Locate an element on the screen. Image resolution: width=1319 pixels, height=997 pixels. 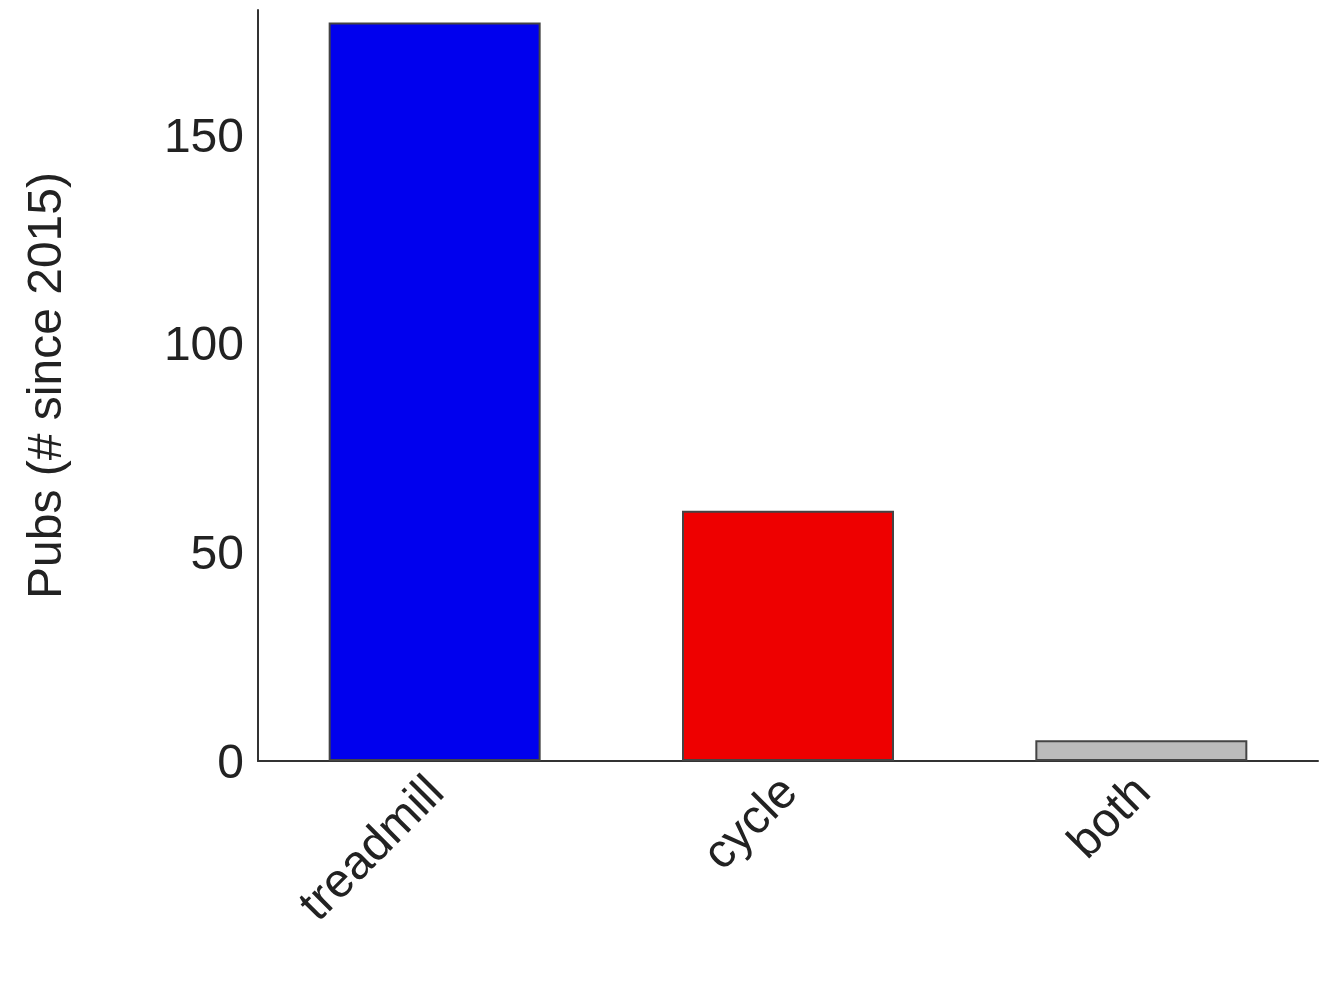
x-tick-label: both is located at coordinates (1108, 816).